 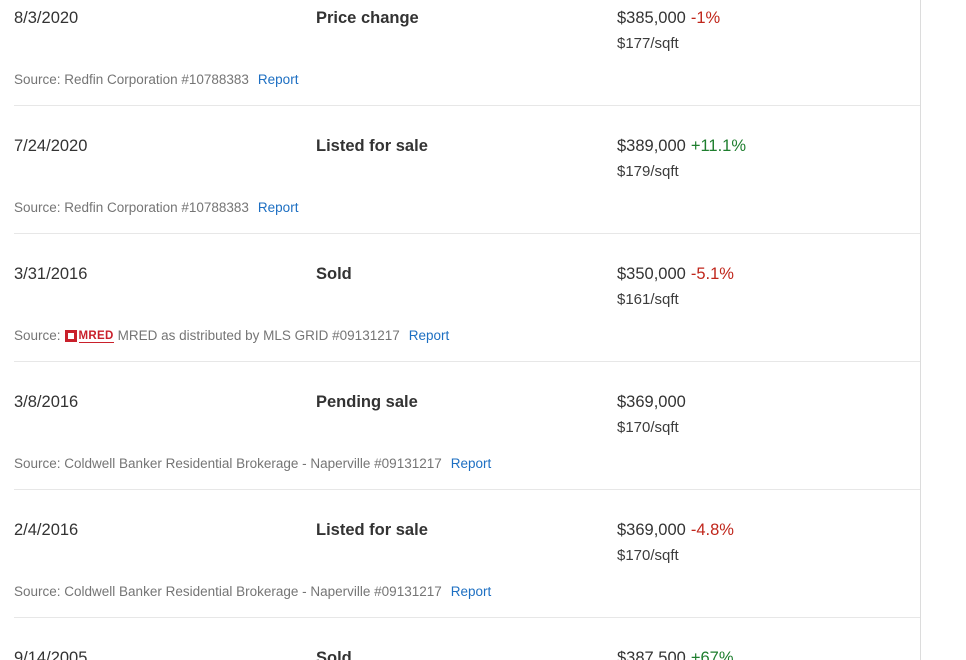 What do you see at coordinates (648, 299) in the screenshot?
I see `price-per-sqft: $161/sqft` at bounding box center [648, 299].